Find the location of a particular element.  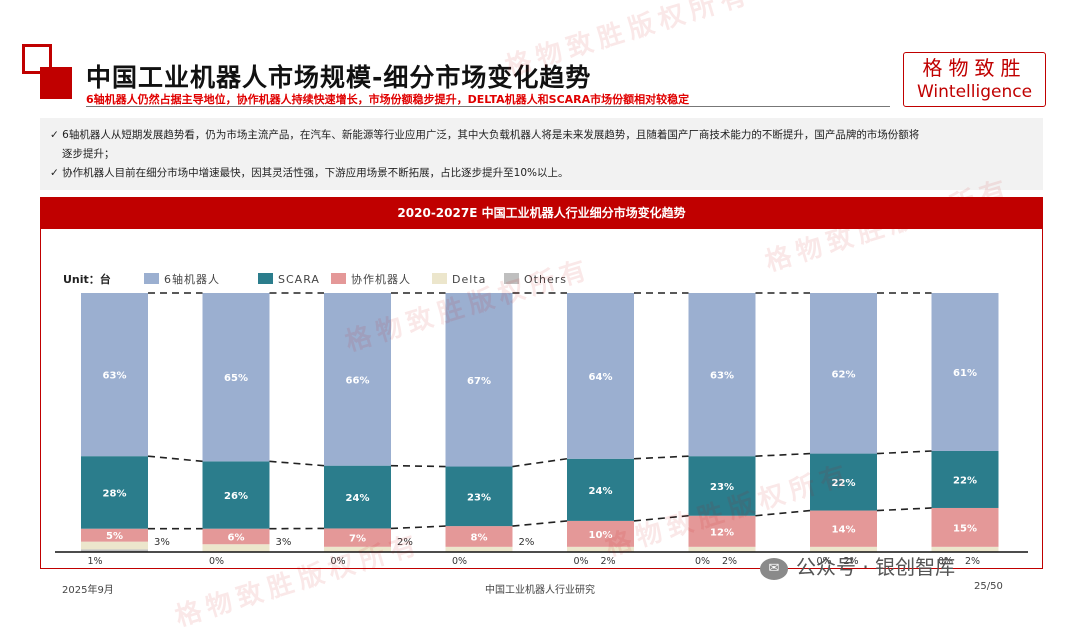

label-scara-2025e: 23% is located at coordinates (722, 487).